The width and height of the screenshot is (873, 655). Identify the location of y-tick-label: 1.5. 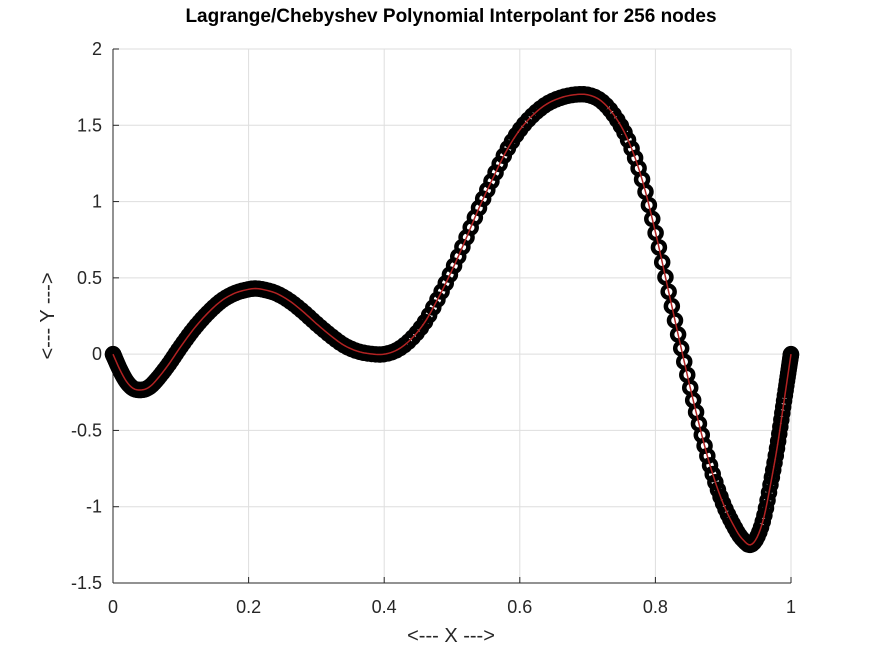
(89, 125).